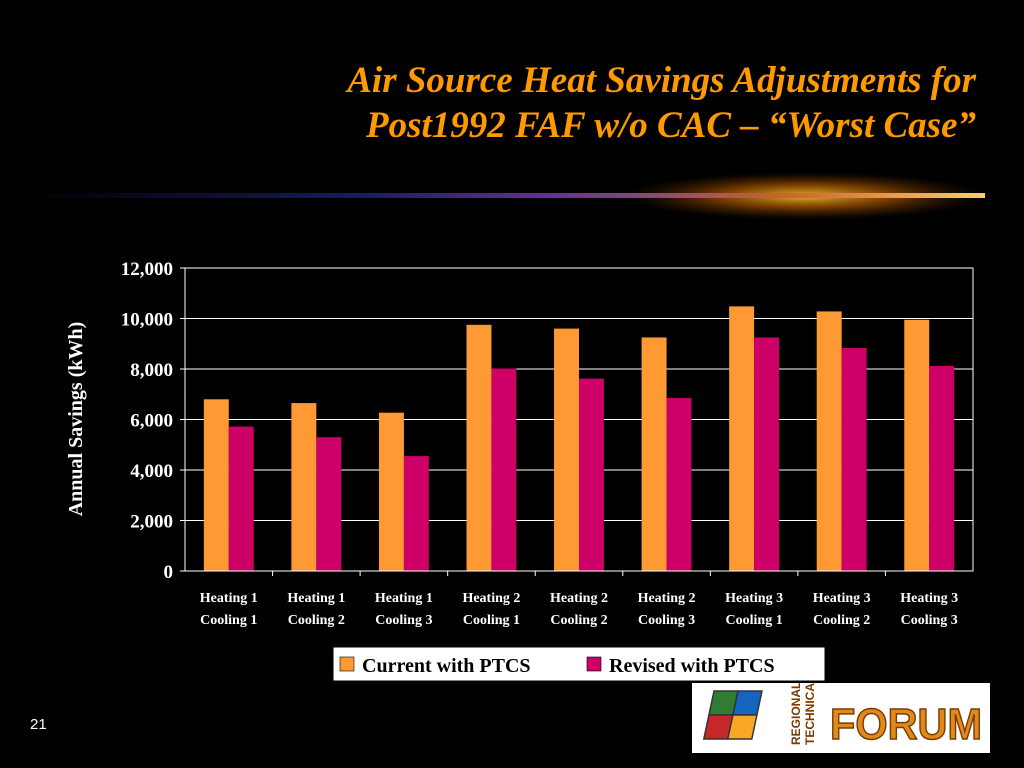 The height and width of the screenshot is (768, 1024). I want to click on logo-subtext: REGIONAL TECHNICAL, so click(803, 714).